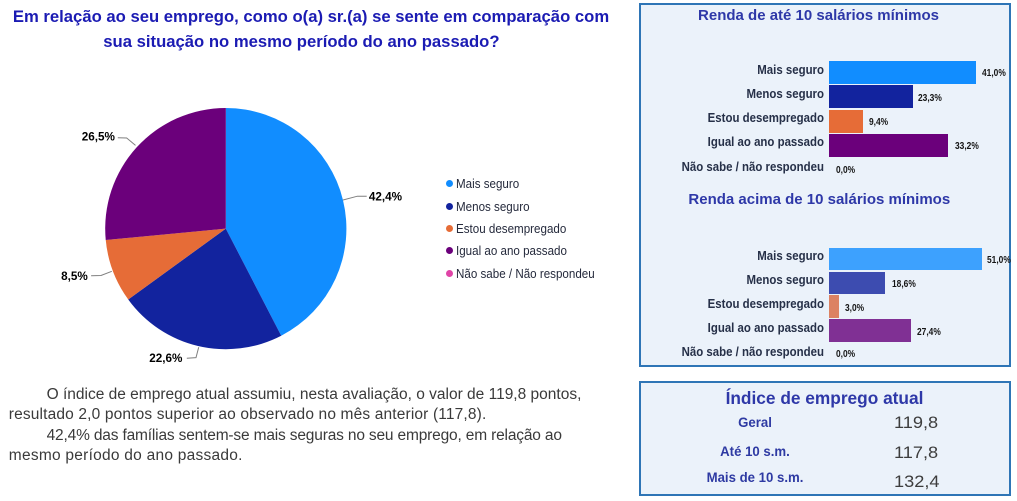 The height and width of the screenshot is (501, 1017). What do you see at coordinates (386, 197) in the screenshot?
I see `svg-text: 42,4%` at bounding box center [386, 197].